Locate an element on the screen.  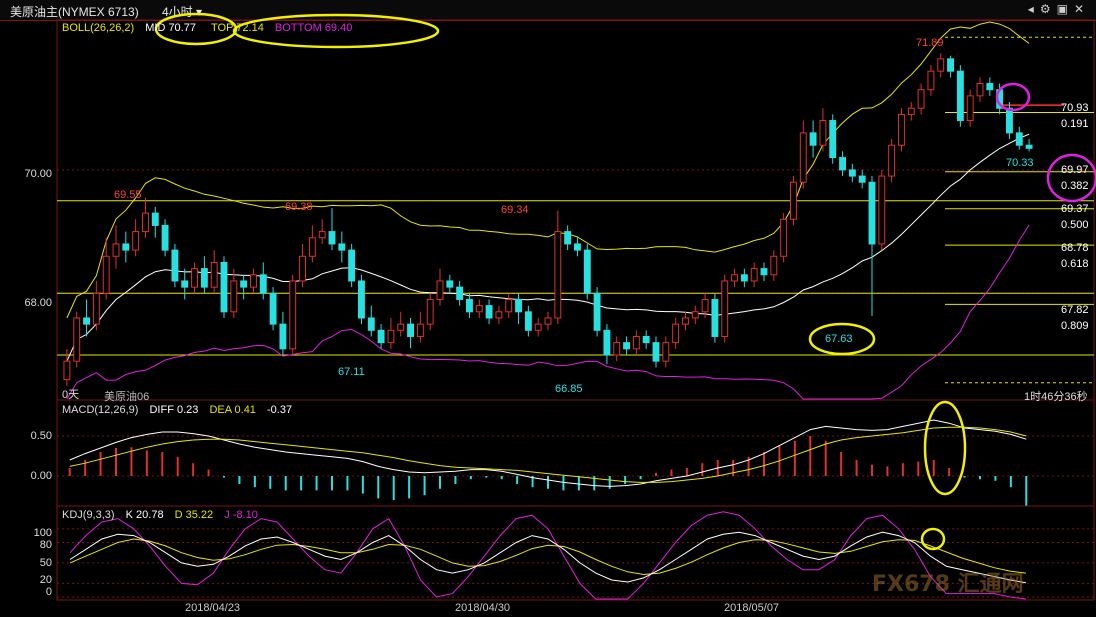
x-date-0: 2018/04/23 is located at coordinates (213, 608).